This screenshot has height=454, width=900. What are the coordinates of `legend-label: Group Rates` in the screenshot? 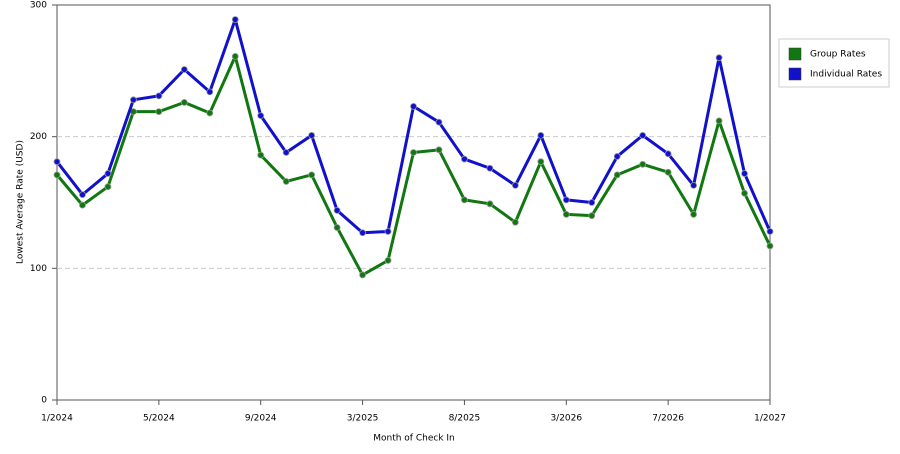 It's located at (838, 55).